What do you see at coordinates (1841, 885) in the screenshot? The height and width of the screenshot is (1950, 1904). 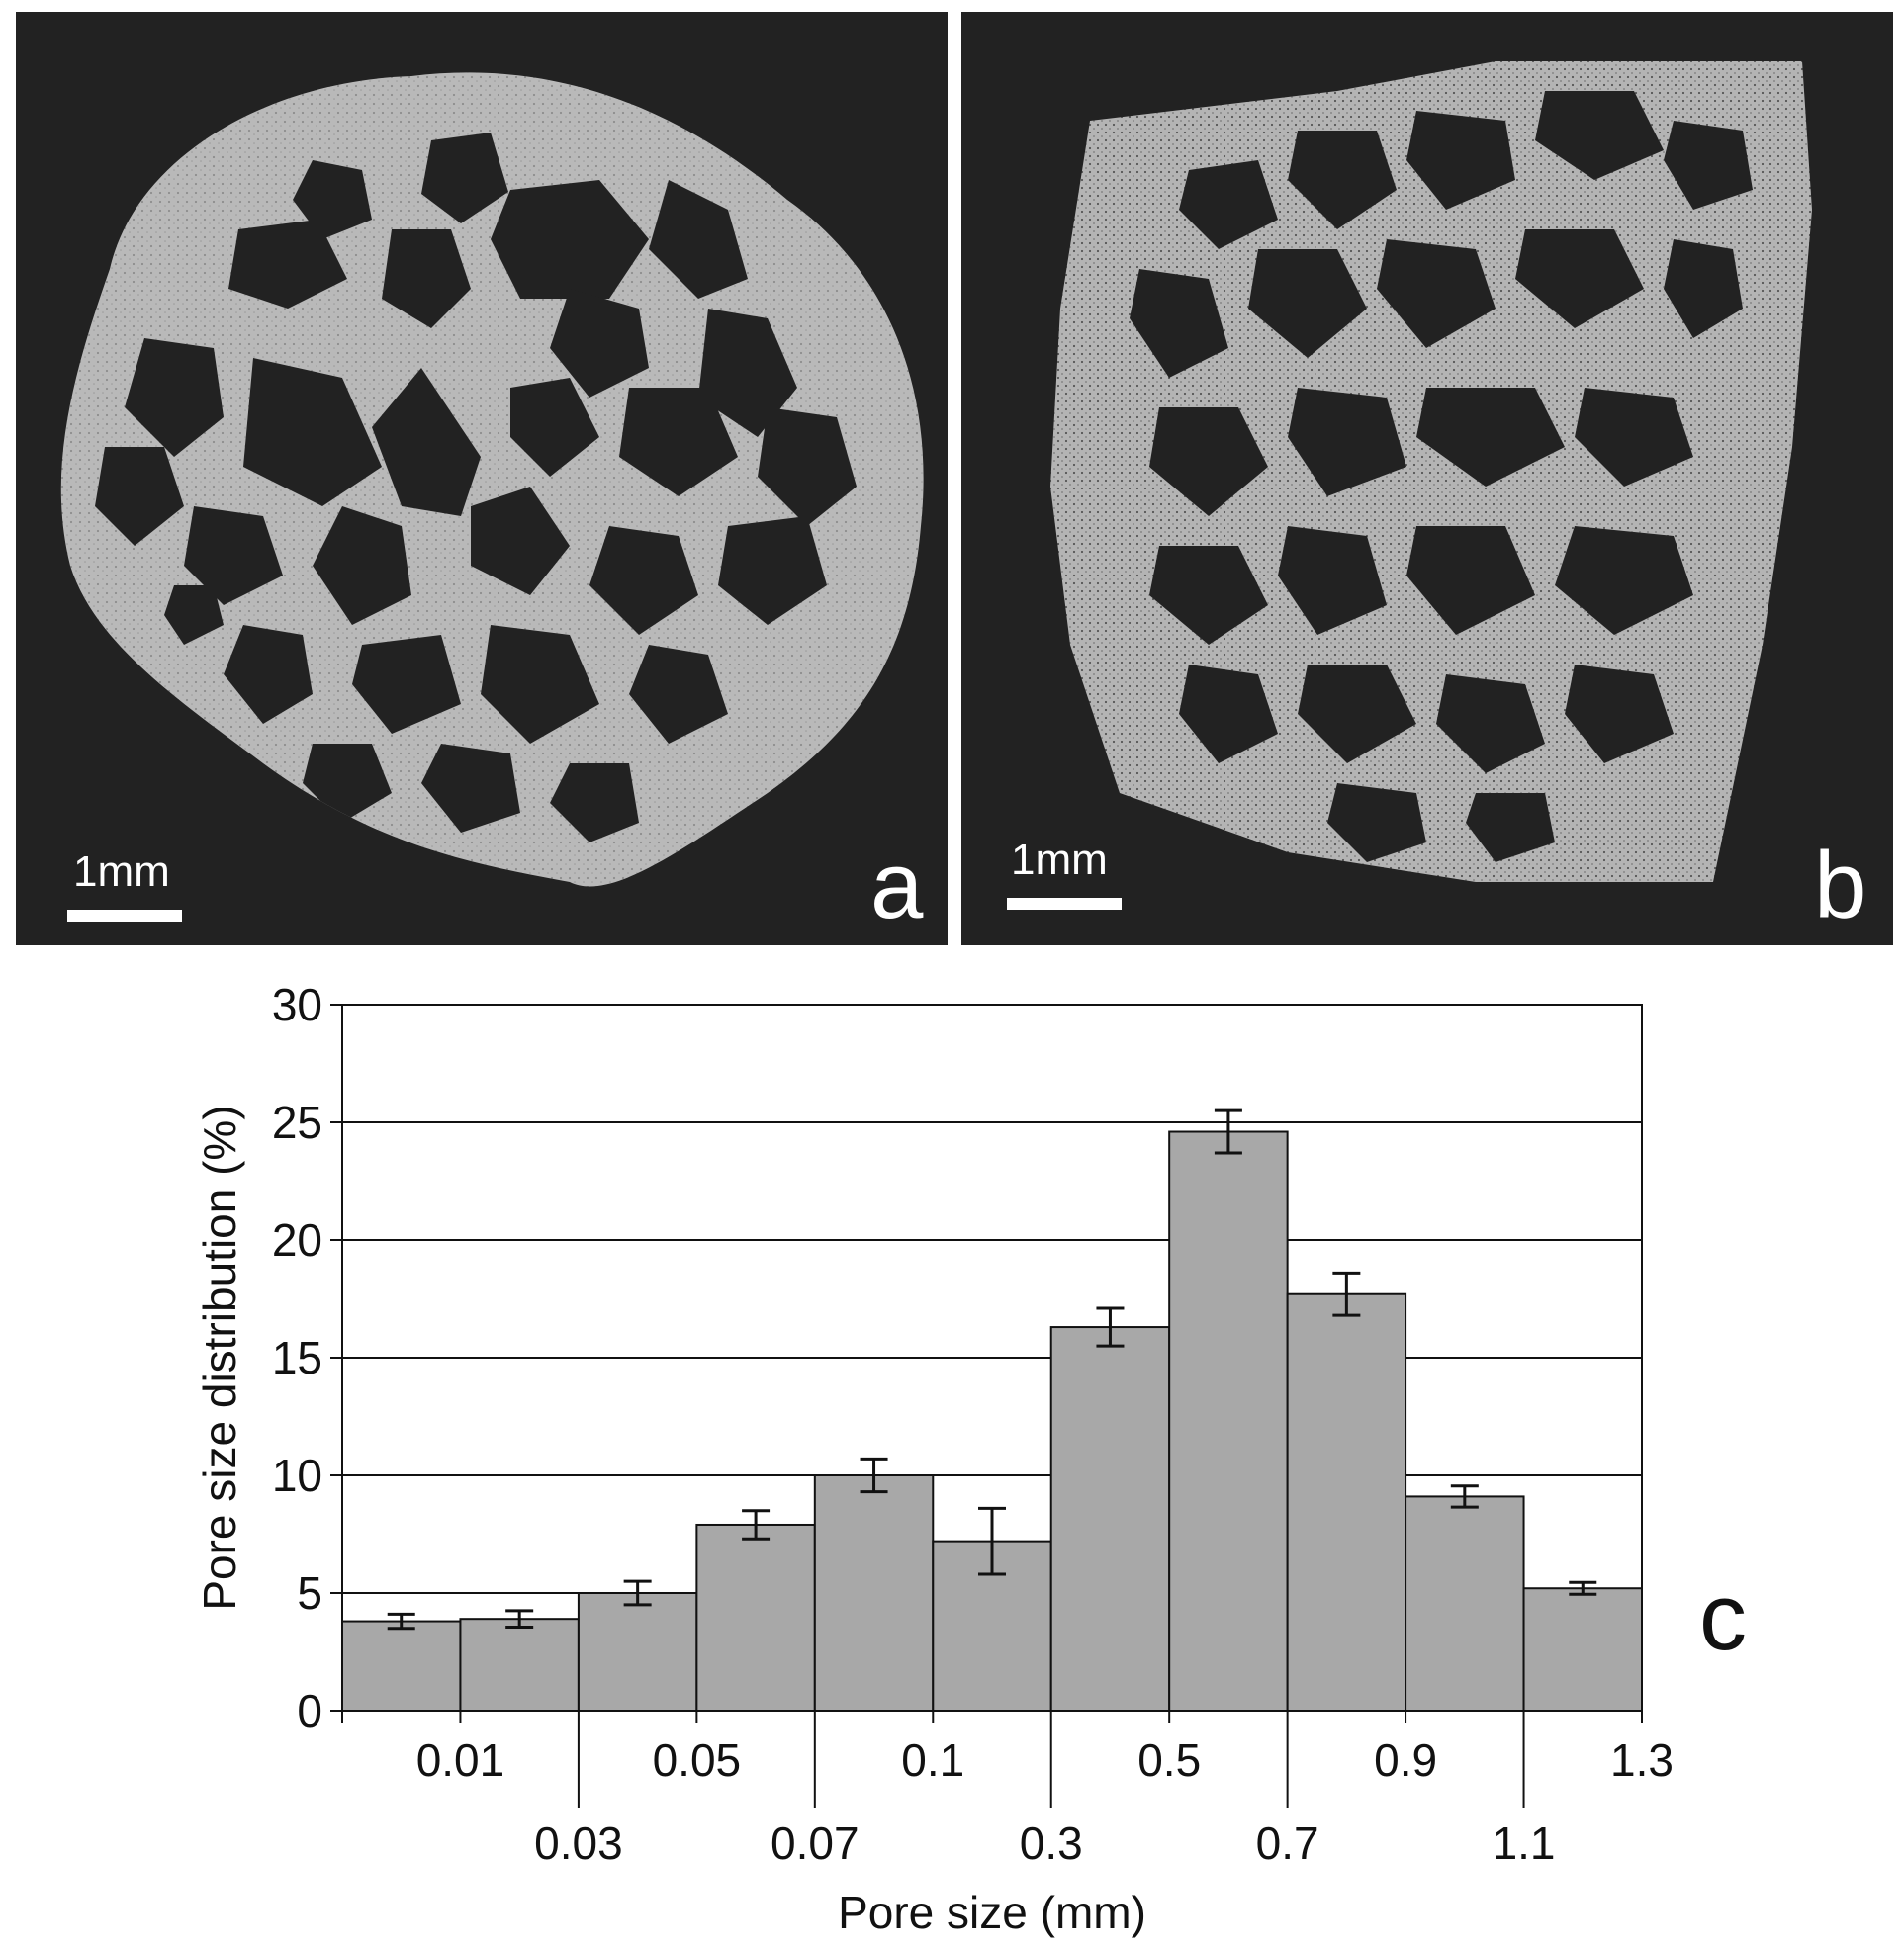 I see `panel-label: b` at bounding box center [1841, 885].